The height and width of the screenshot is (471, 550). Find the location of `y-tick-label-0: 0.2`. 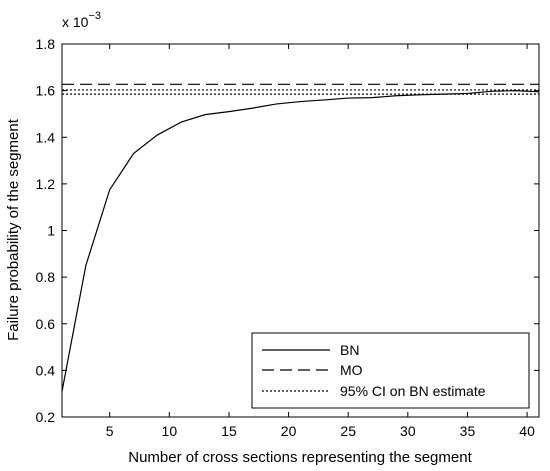

y-tick-label-0: 0.2 is located at coordinates (46, 417).